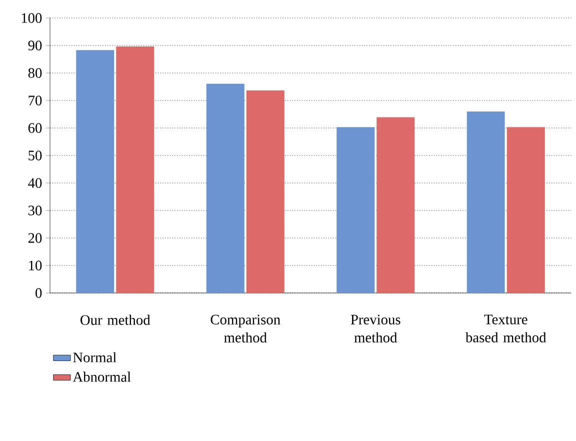  Describe the element at coordinates (115, 319) in the screenshot. I see `x-tick-label: Our method` at that location.